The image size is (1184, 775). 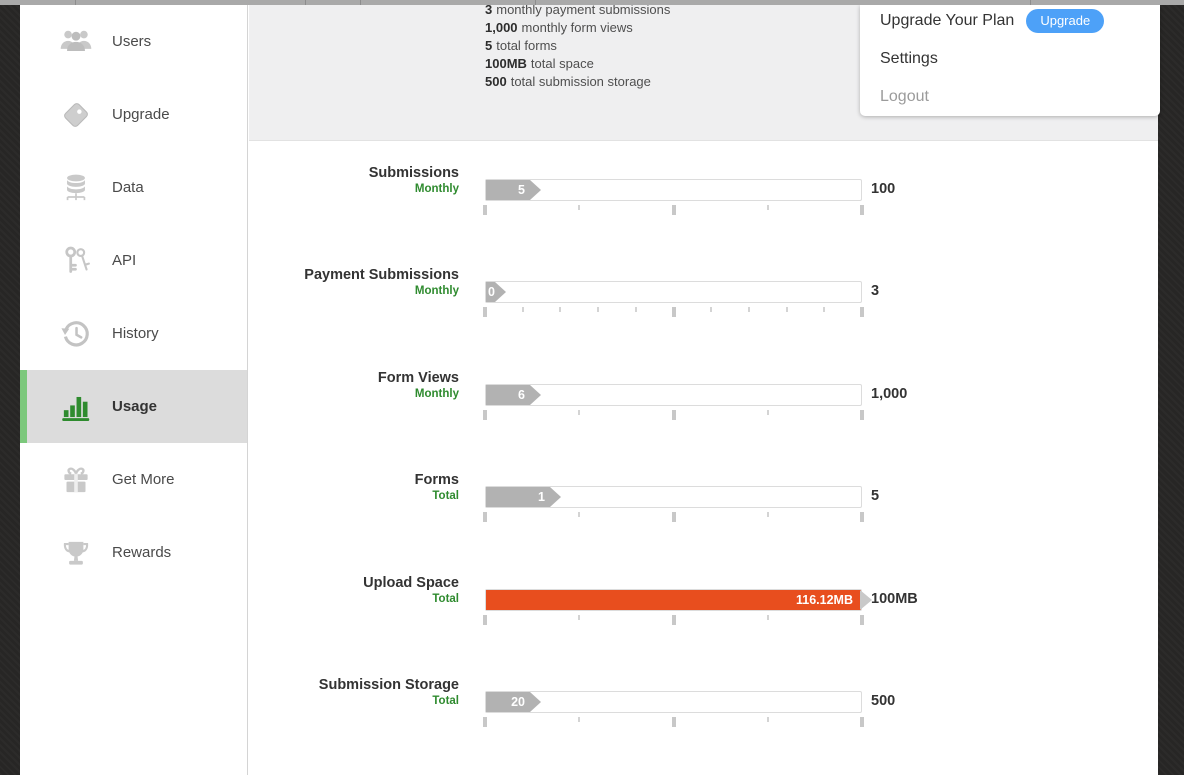 I want to click on usage-row-payment-submissions: Payment Submissions Monthly 0 3, so click(x=703, y=310).